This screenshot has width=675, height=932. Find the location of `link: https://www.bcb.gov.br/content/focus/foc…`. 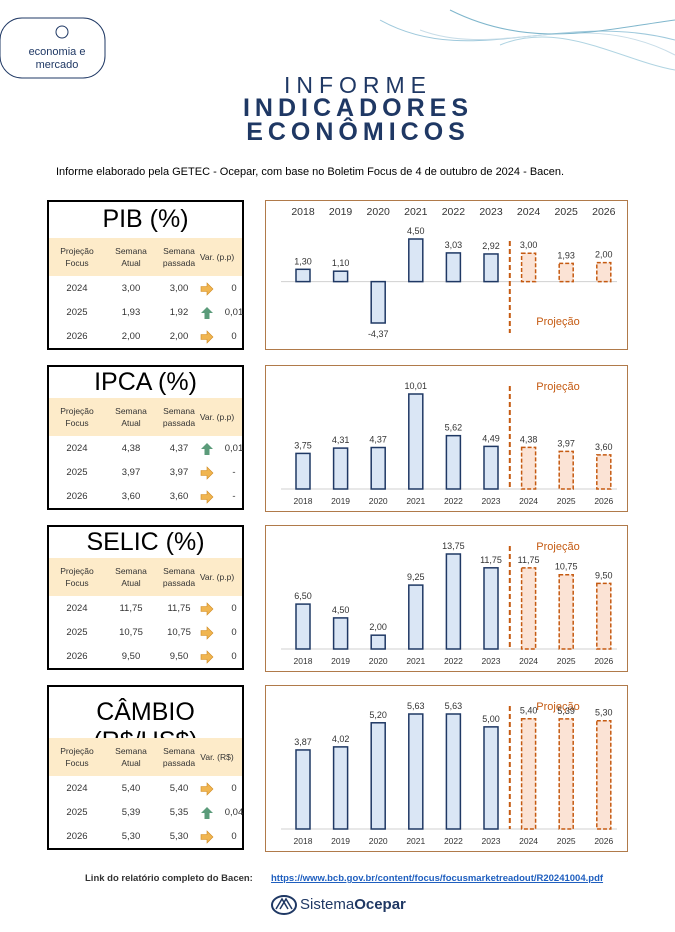

link: https://www.bcb.gov.br/content/focus/foc… is located at coordinates (437, 878).